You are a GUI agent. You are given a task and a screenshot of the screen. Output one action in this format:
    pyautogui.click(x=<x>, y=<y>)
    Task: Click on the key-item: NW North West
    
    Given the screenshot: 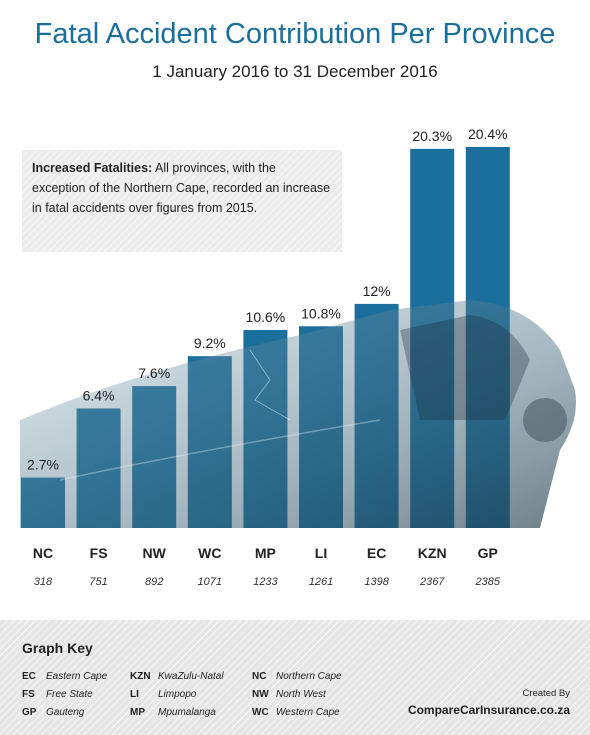 What is the action you would take?
    pyautogui.click(x=297, y=695)
    